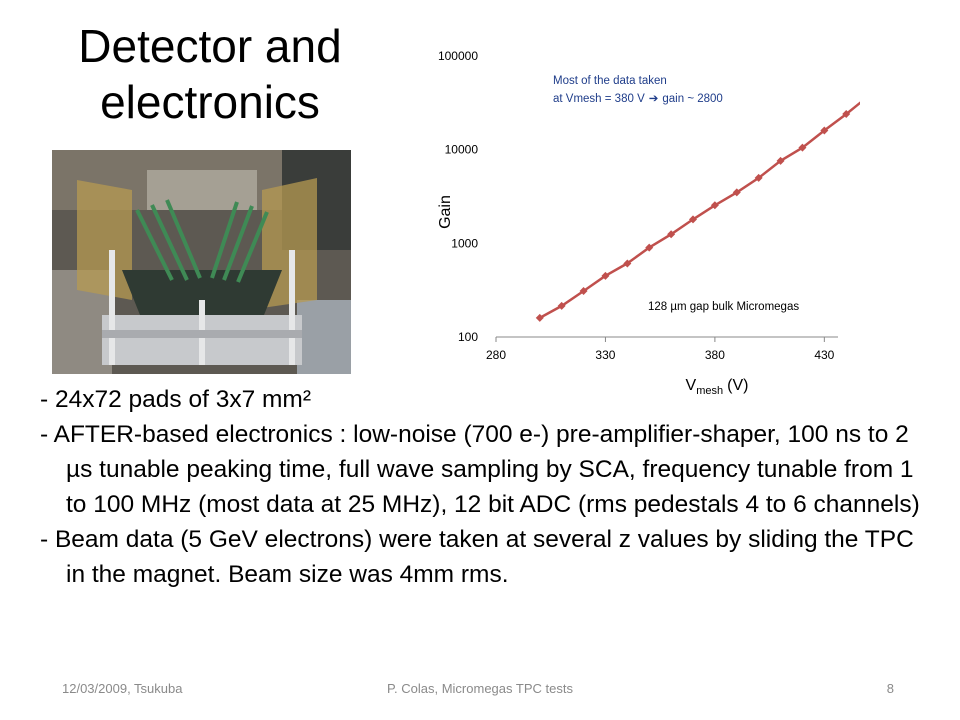  I want to click on gain-series-line, so click(709, 202).